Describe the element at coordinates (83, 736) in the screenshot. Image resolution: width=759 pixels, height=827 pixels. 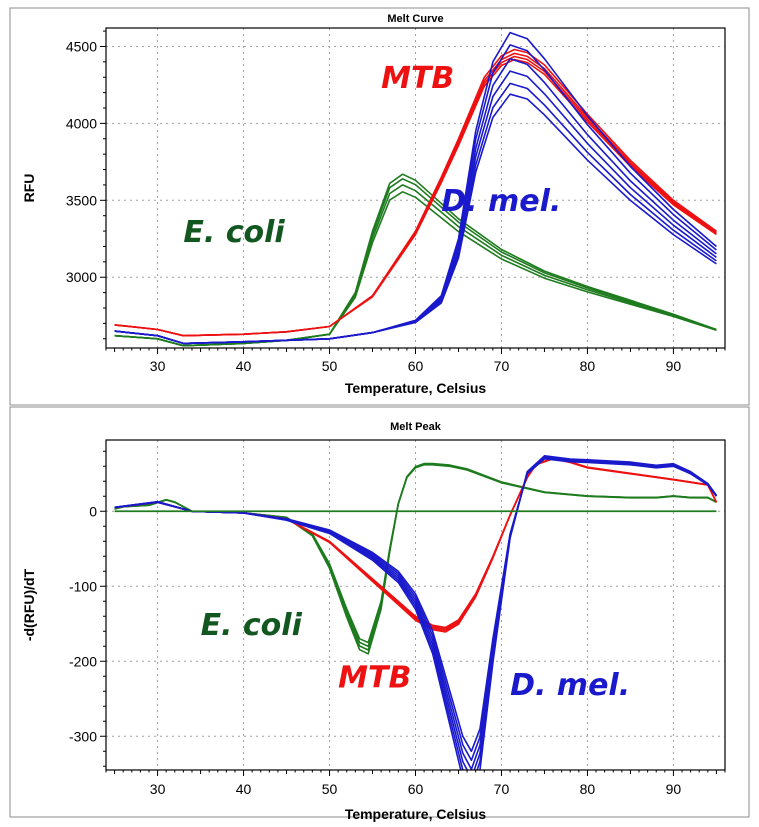
I see `y-tick-label: -300` at that location.